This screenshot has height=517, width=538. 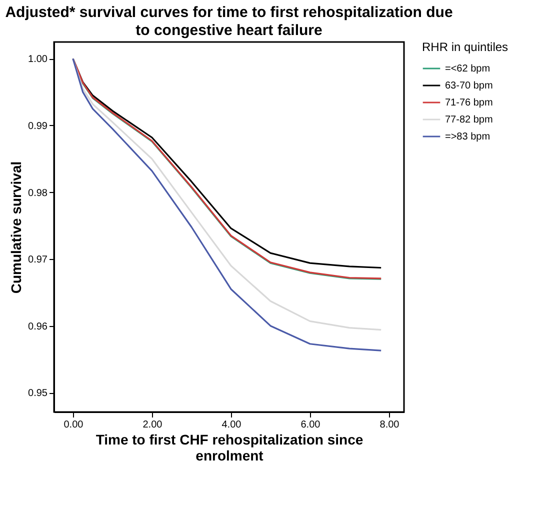 What do you see at coordinates (230, 448) in the screenshot?
I see `x-axis-title: Time to first CHF rehospitalization since enrolment` at bounding box center [230, 448].